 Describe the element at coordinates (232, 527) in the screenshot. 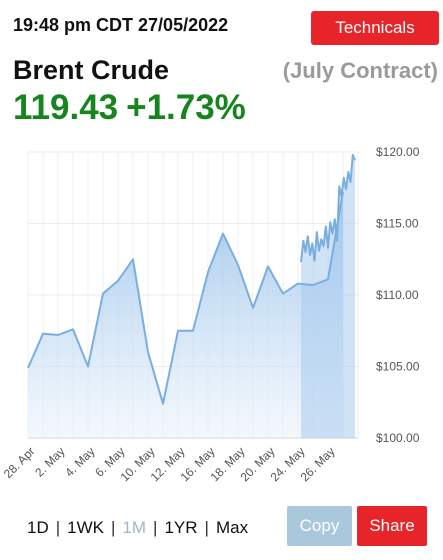

I see `range-max: Max` at that location.